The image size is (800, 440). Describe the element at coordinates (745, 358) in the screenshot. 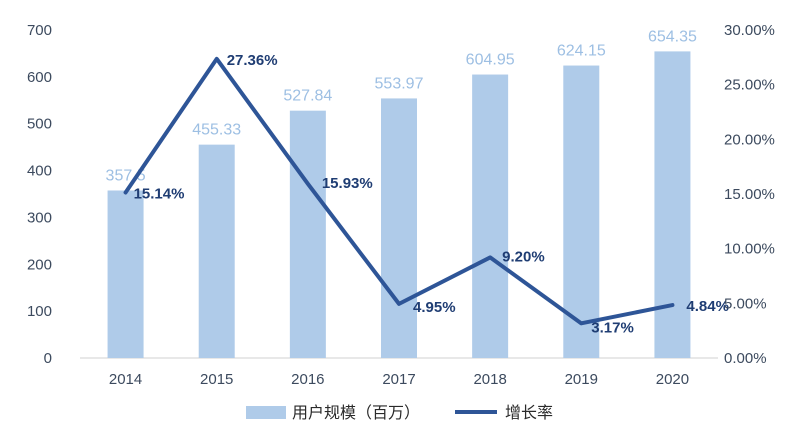

I see `y-right-tick-label: 0.00%` at that location.